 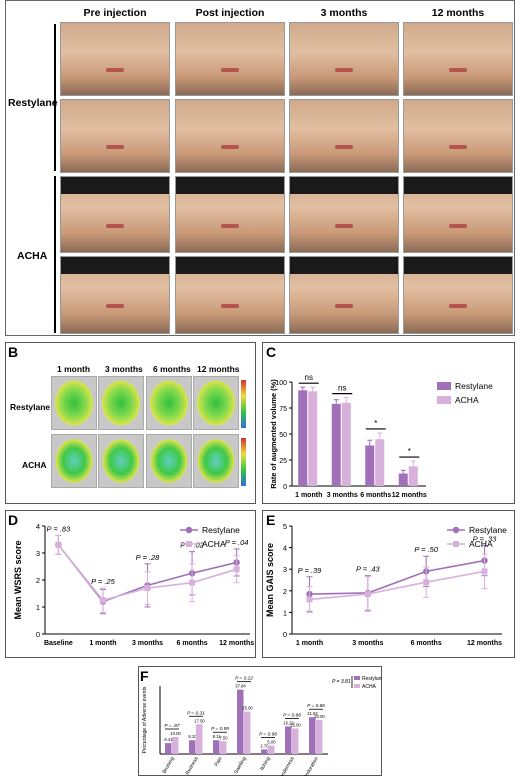 What do you see at coordinates (38, 634) in the screenshot?
I see `y-tick-label: 0` at bounding box center [38, 634].